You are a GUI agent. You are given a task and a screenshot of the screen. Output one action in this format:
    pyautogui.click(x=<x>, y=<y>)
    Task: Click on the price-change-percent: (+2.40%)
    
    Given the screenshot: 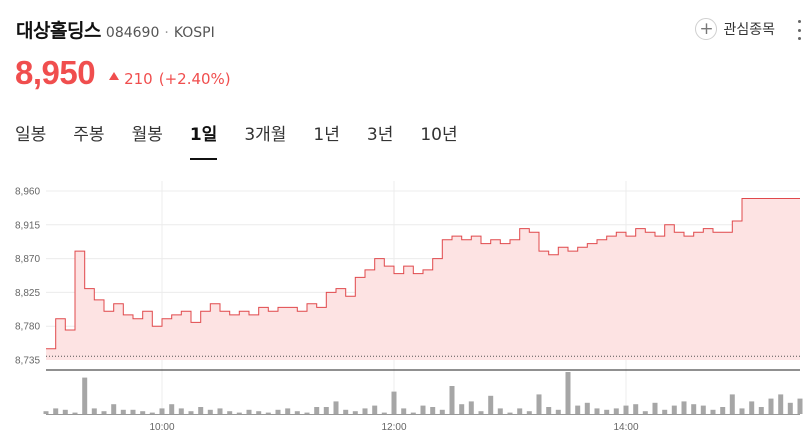 What is the action you would take?
    pyautogui.click(x=194, y=79)
    